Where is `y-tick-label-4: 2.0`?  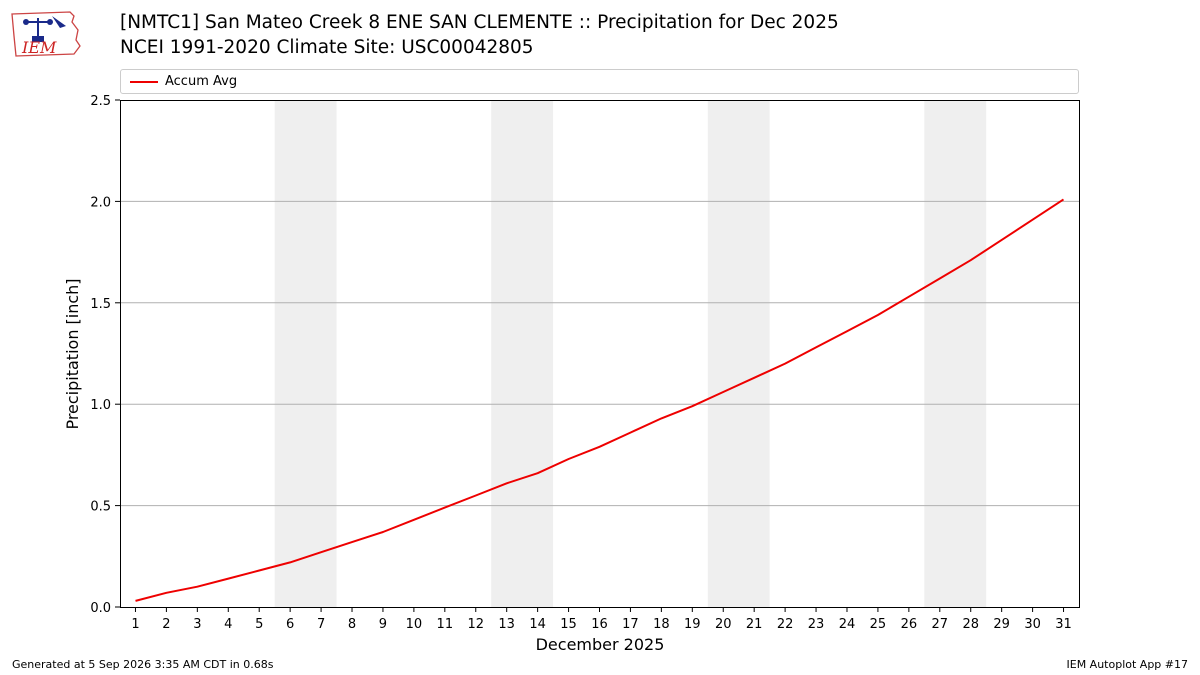
y-tick-label-4: 2.0 is located at coordinates (100, 202).